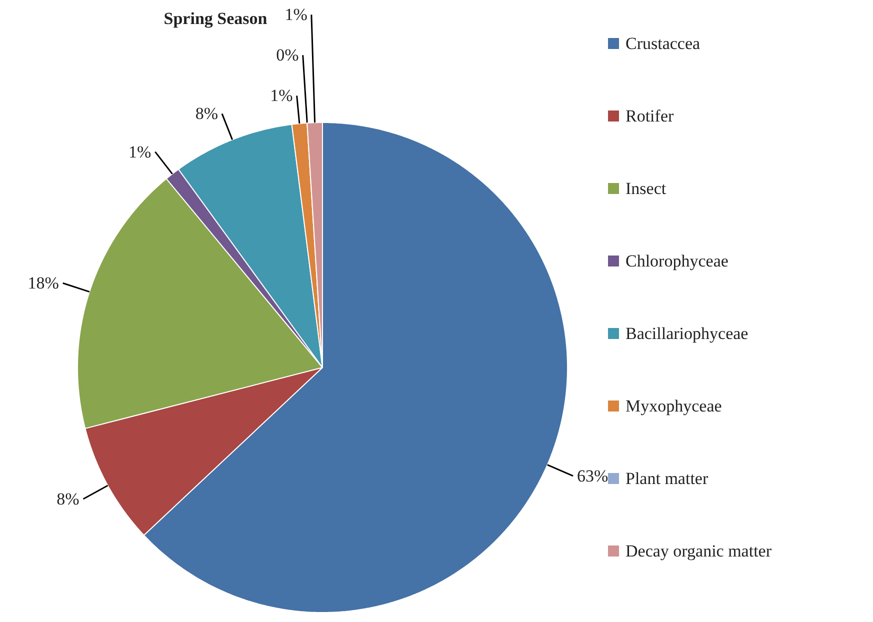 The height and width of the screenshot is (622, 873). Describe the element at coordinates (667, 478) in the screenshot. I see `legend-label: Plant matter` at that location.